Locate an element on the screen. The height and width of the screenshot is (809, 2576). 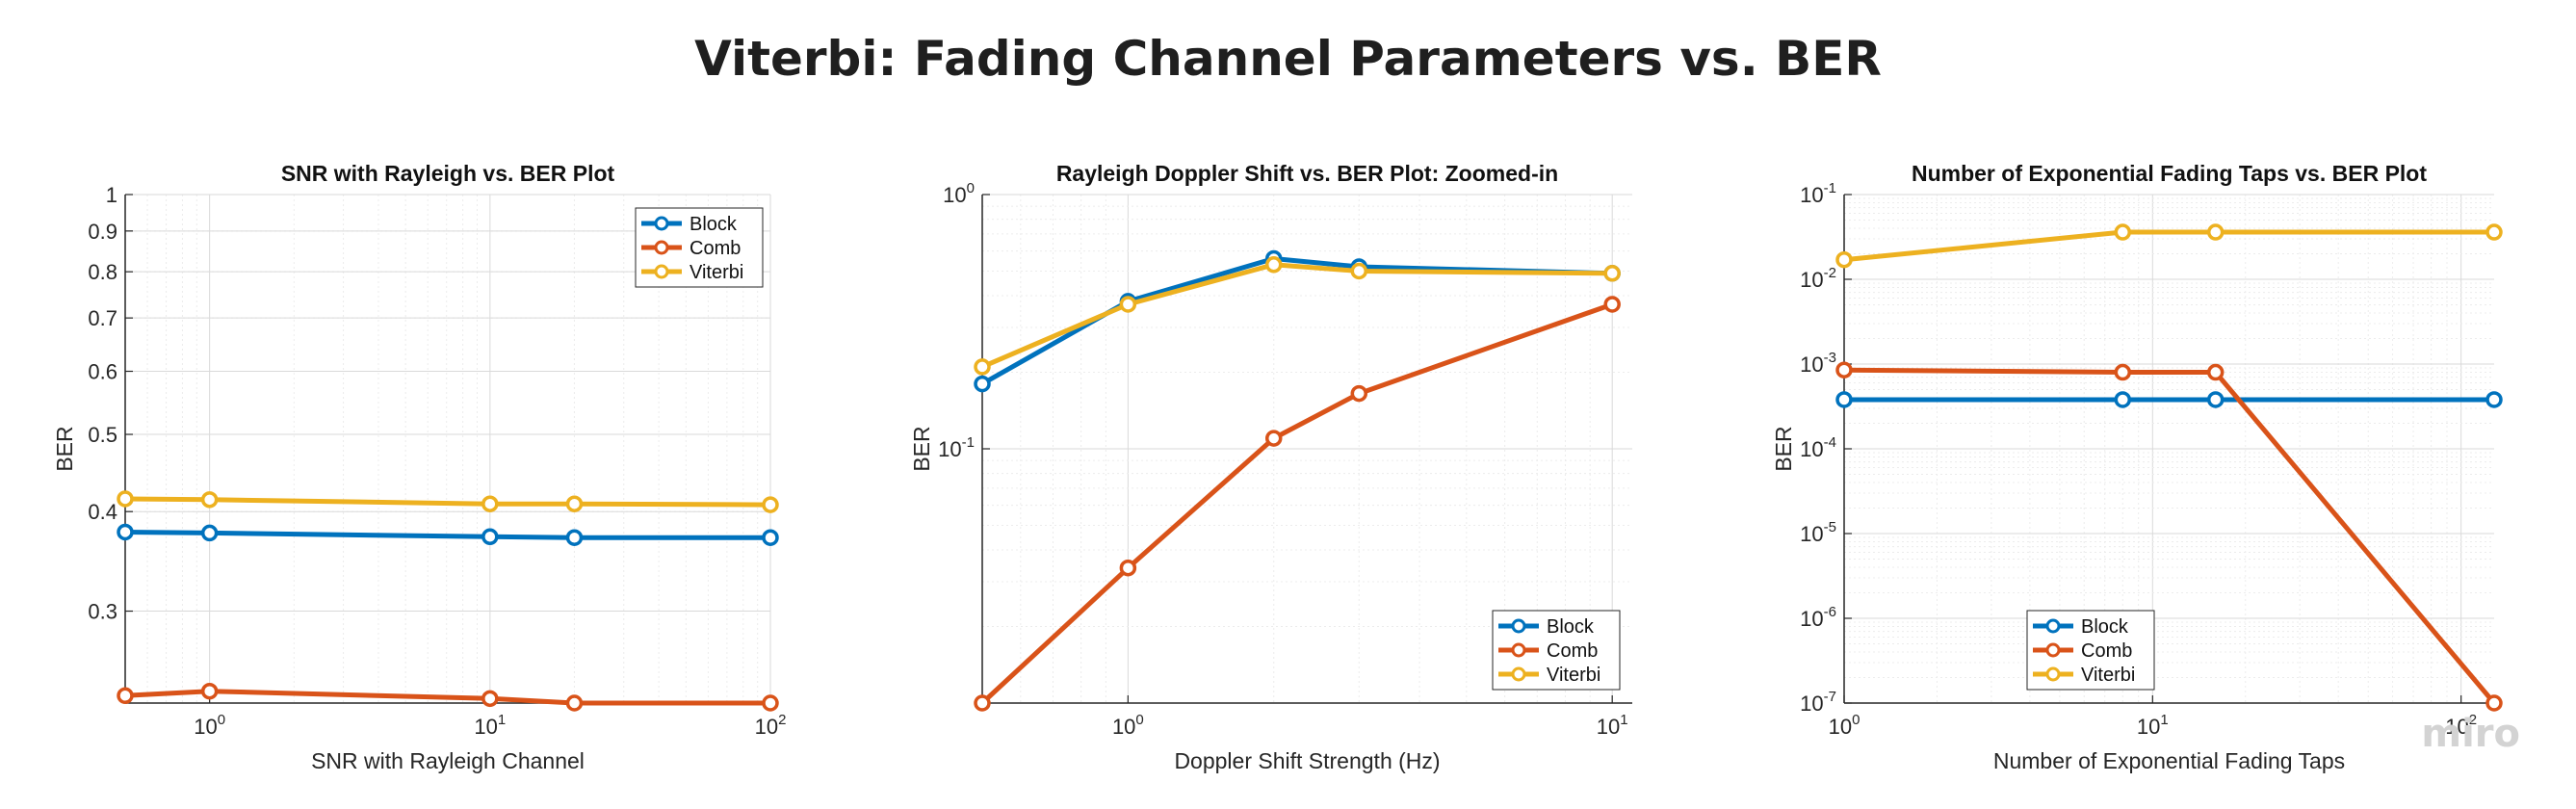
y-tick-label: 10⁻⁷ is located at coordinates (1818, 702).